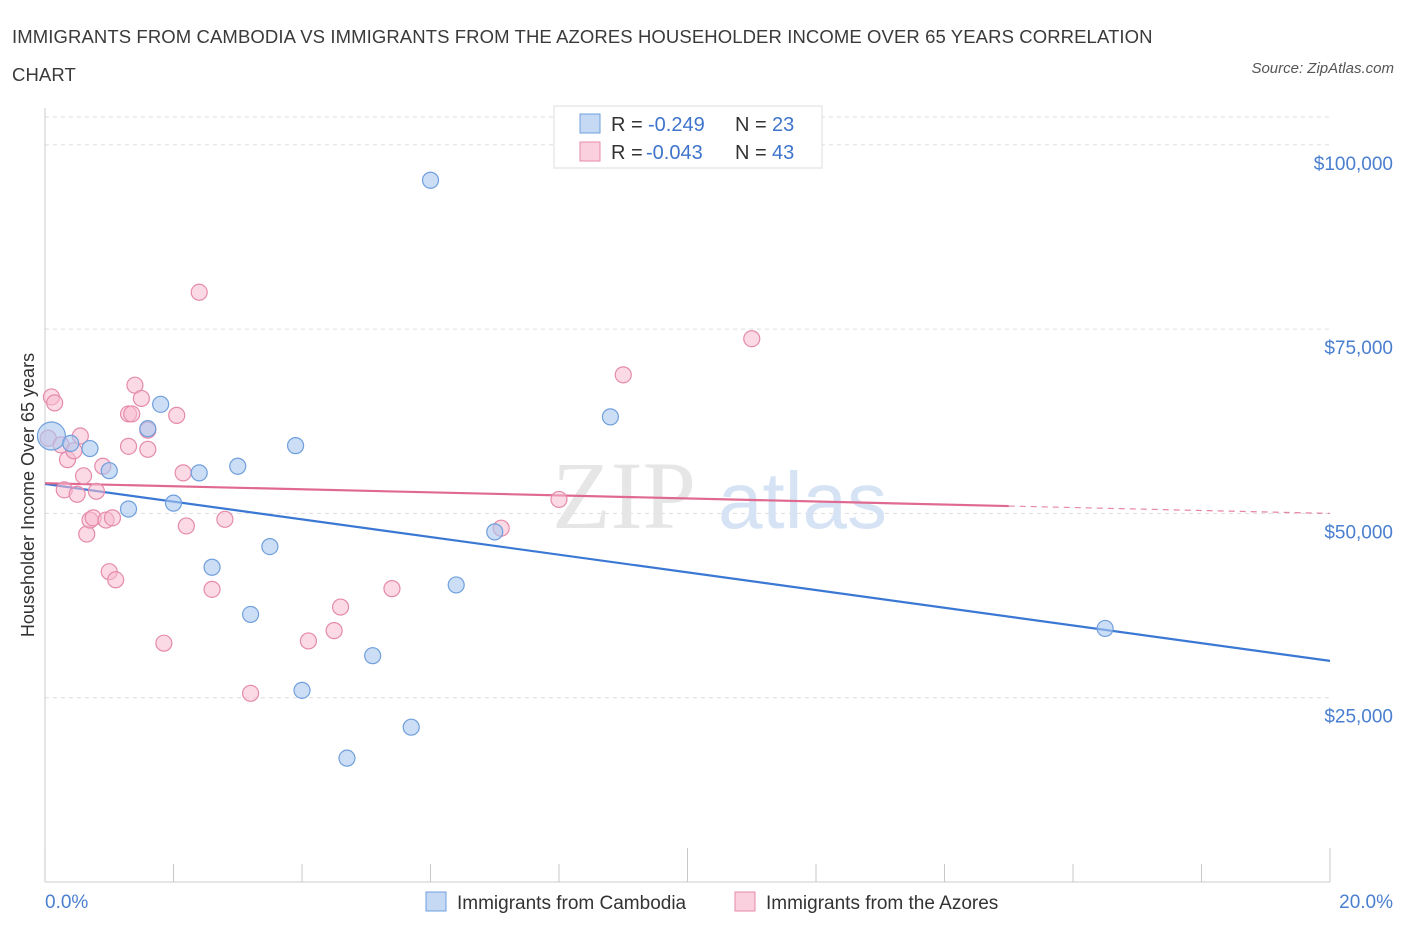 The image size is (1406, 930). I want to click on bottom-legend-swatch-cambodia, so click(436, 901).